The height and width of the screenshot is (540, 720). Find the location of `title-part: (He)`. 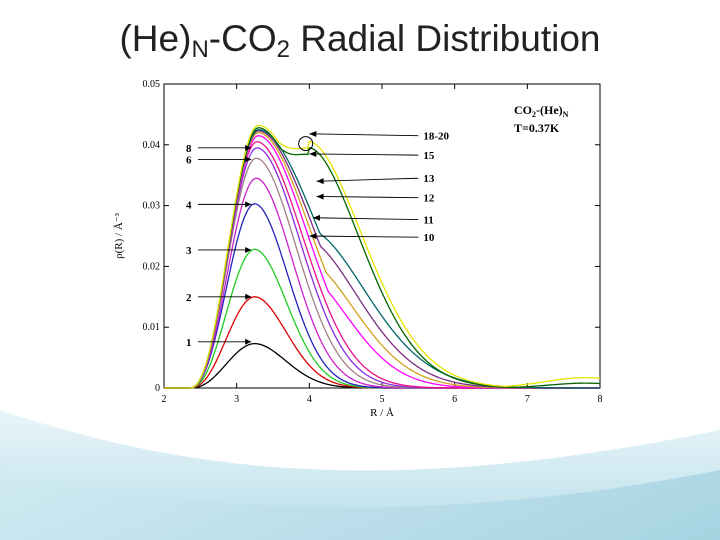

title-part: (He) is located at coordinates (155, 38).